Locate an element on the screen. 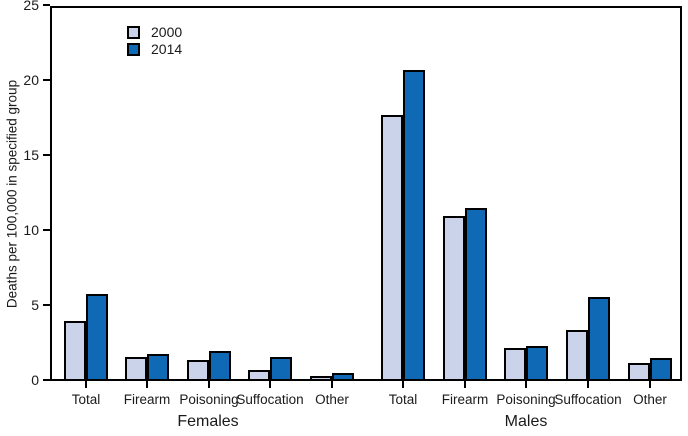 Image resolution: width=688 pixels, height=436 pixels. bar-males-suffocation-2014 is located at coordinates (599, 339).